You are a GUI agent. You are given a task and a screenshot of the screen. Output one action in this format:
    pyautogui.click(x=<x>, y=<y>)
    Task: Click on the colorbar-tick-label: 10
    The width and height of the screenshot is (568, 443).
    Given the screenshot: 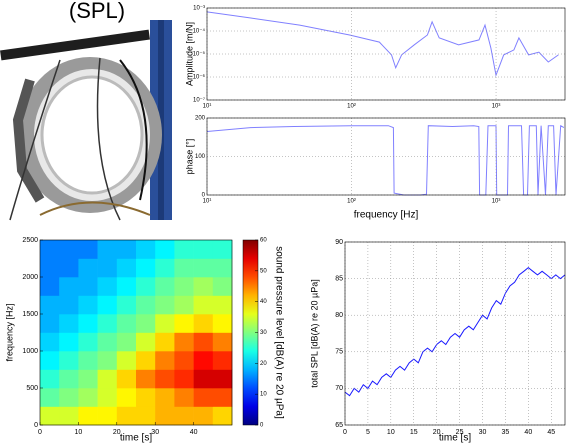 What is the action you would take?
    pyautogui.click(x=263, y=395)
    